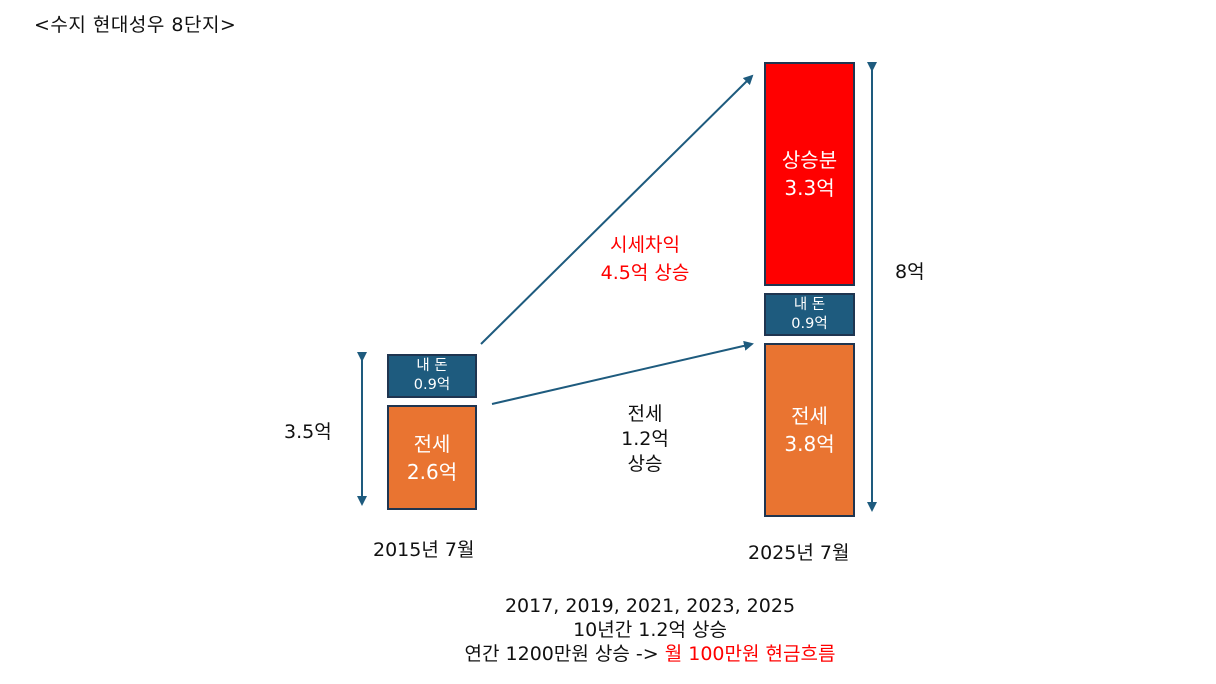 Image resolution: width=1216 pixels, height=684 pixels. Describe the element at coordinates (561, 654) in the screenshot. I see `bottom-annual: 연간 1200만원 상승 ->` at that location.